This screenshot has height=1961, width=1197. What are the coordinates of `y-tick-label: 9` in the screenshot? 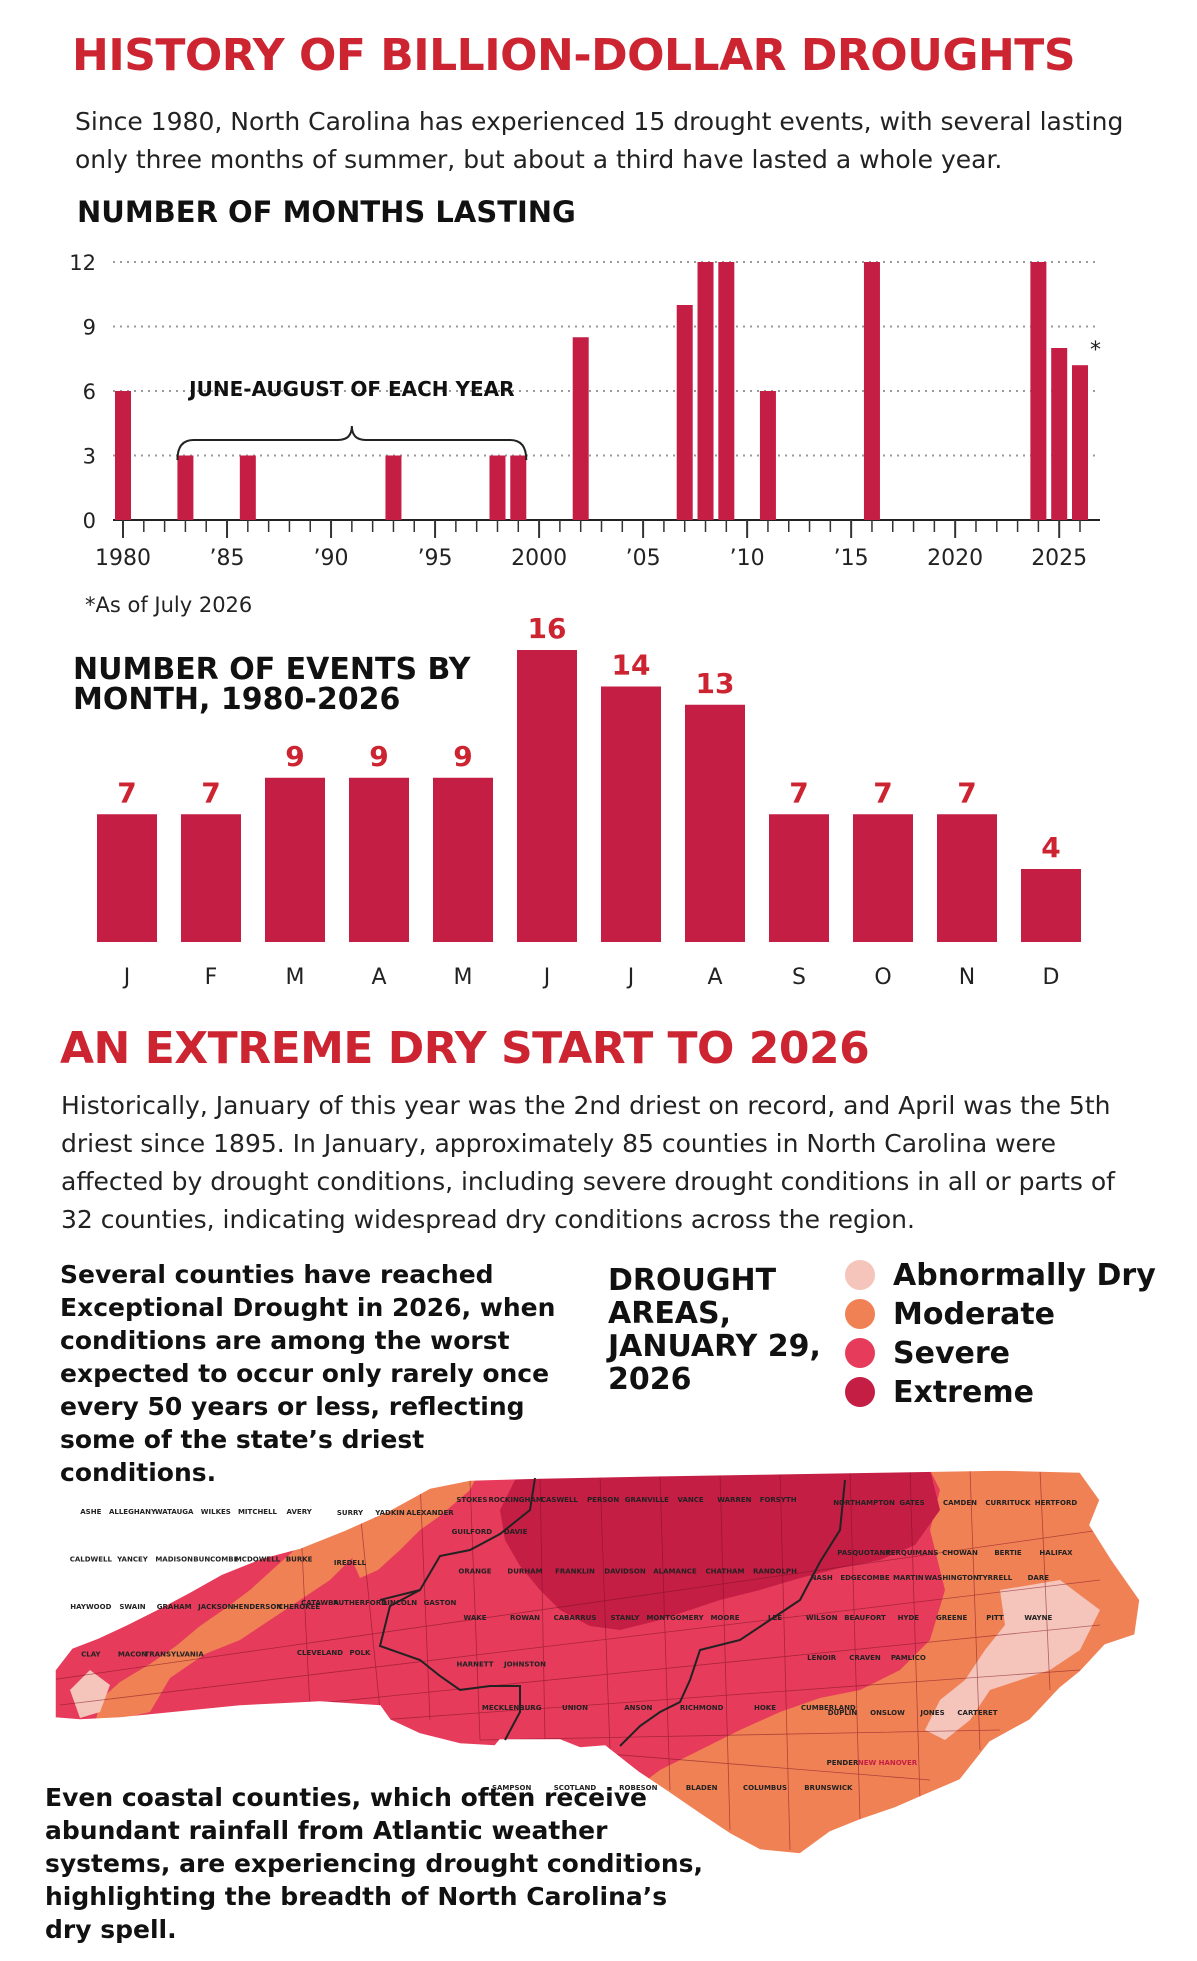 It's located at (89, 328).